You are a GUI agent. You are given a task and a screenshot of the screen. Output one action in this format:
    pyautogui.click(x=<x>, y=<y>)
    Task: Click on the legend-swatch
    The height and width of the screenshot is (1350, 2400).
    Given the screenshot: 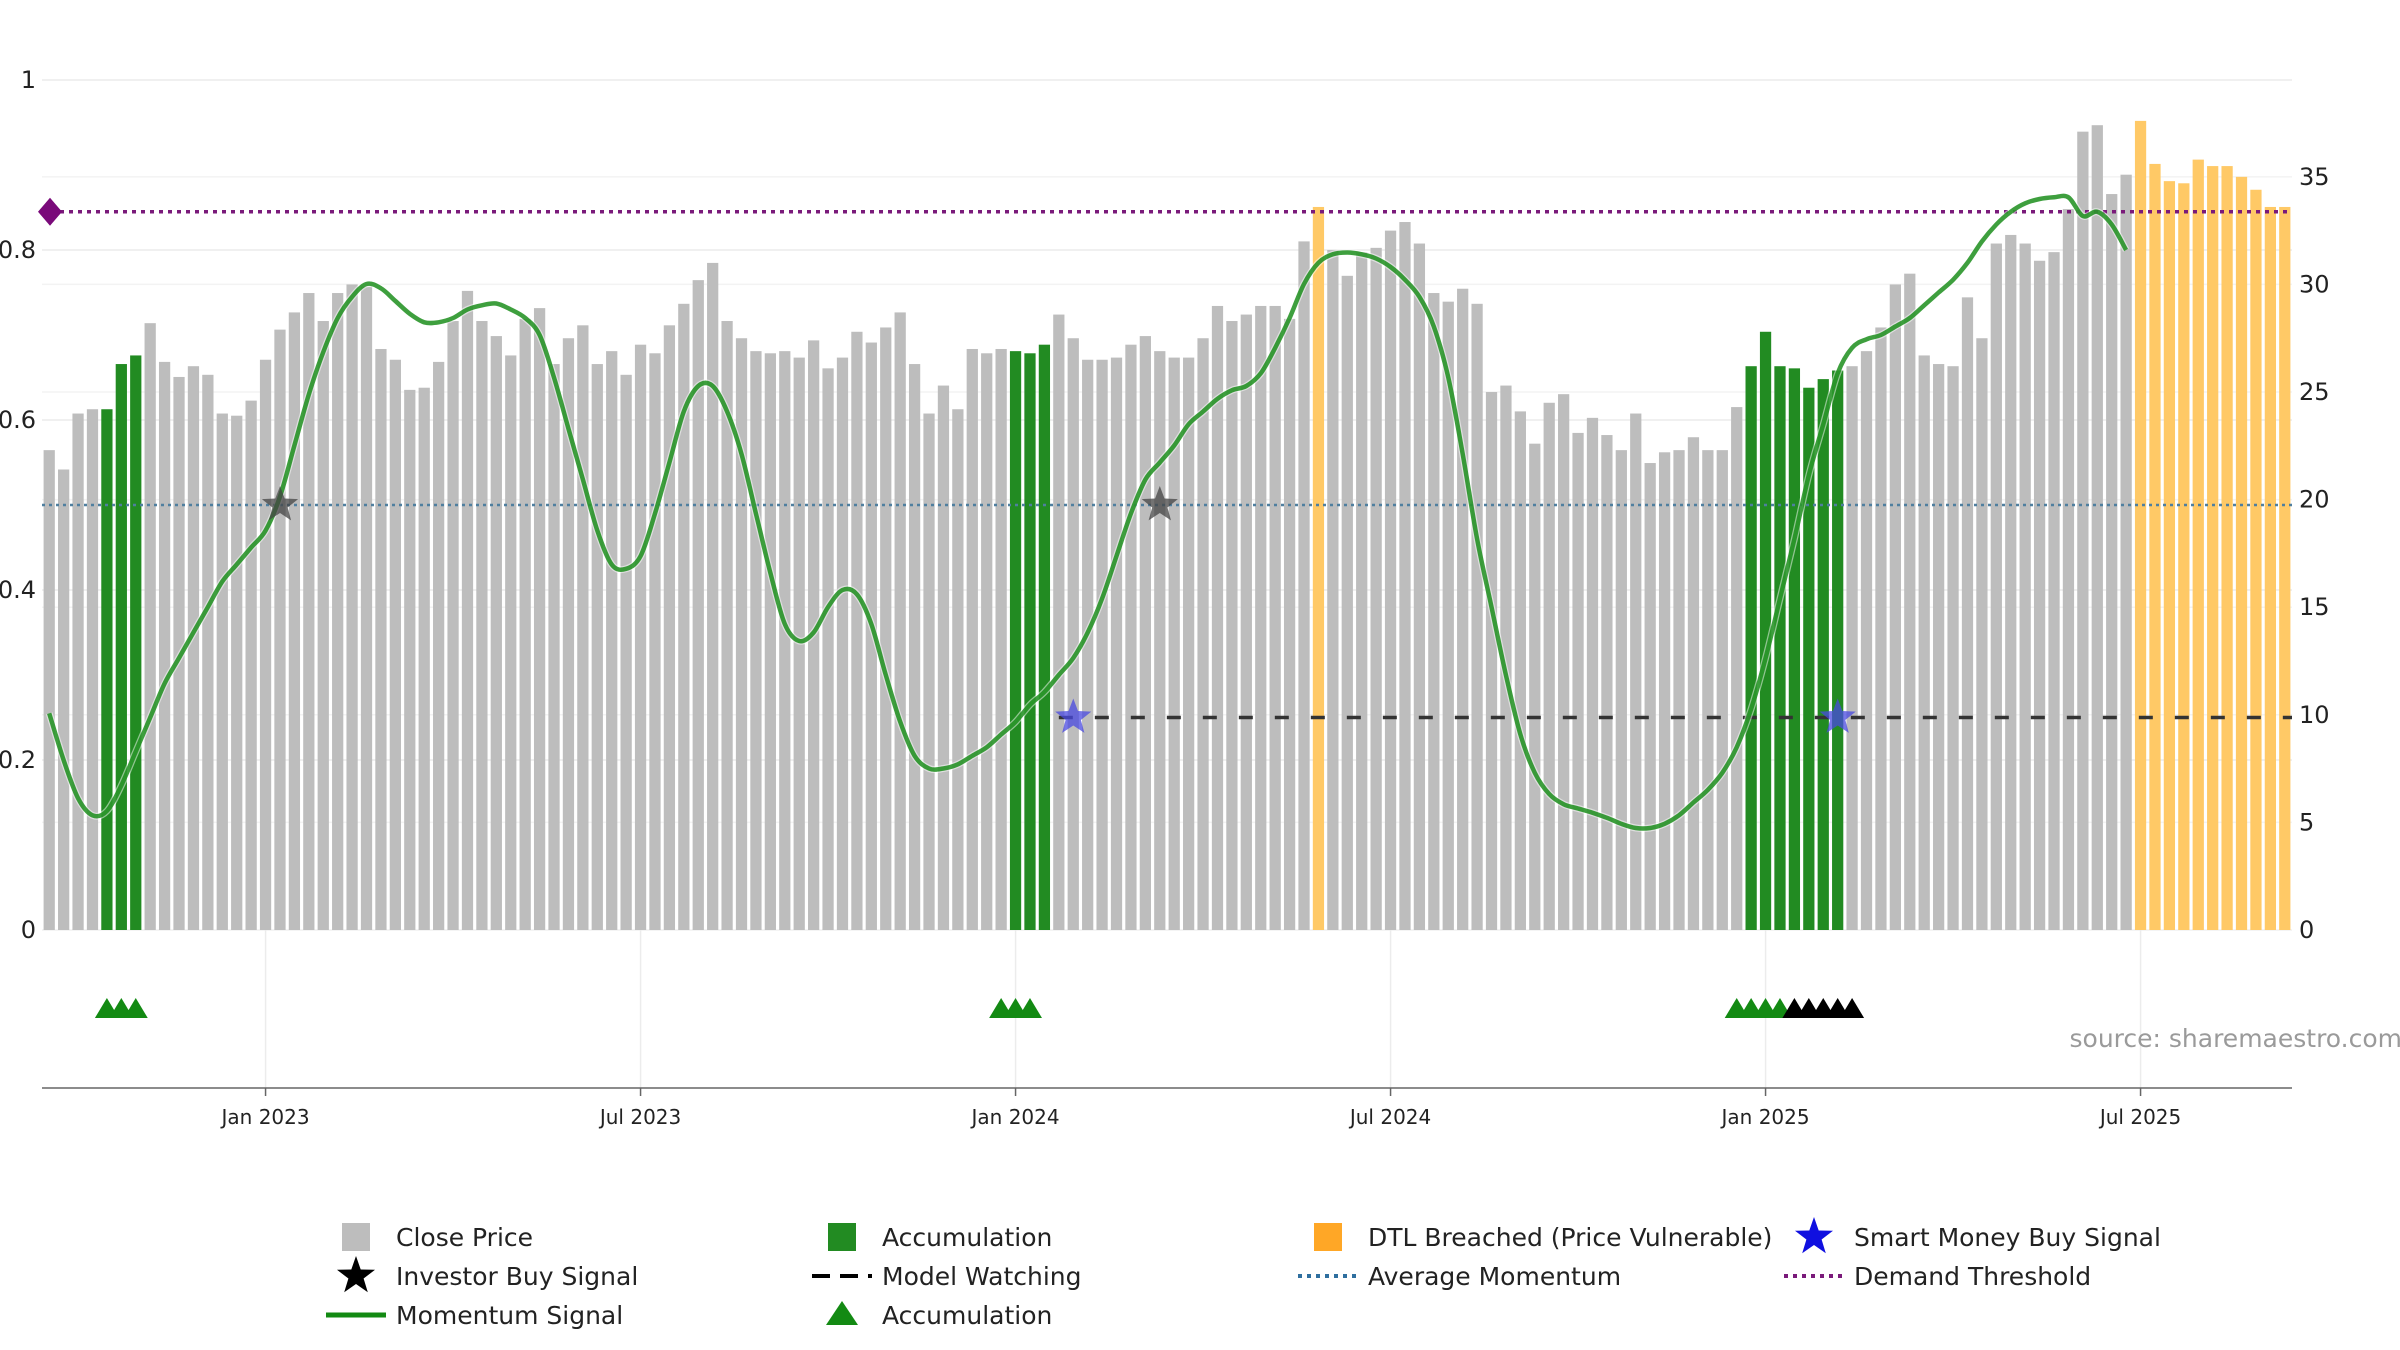 What is the action you would take?
    pyautogui.click(x=1328, y=1237)
    